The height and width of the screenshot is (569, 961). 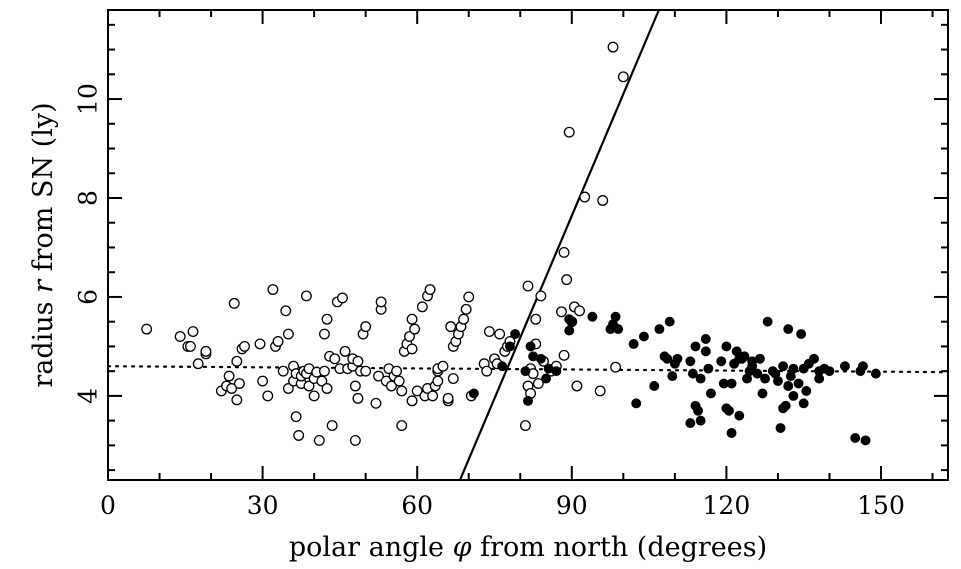 What do you see at coordinates (727, 505) in the screenshot?
I see `x-tick-label: 120` at bounding box center [727, 505].